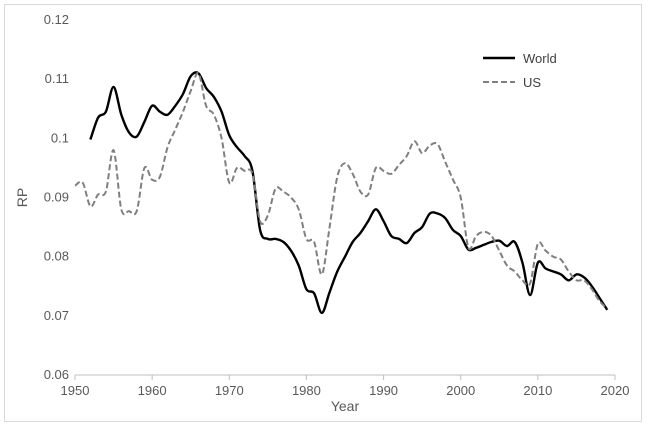 The width and height of the screenshot is (650, 428). I want to click on y-tick-label: 0.09, so click(56, 197).